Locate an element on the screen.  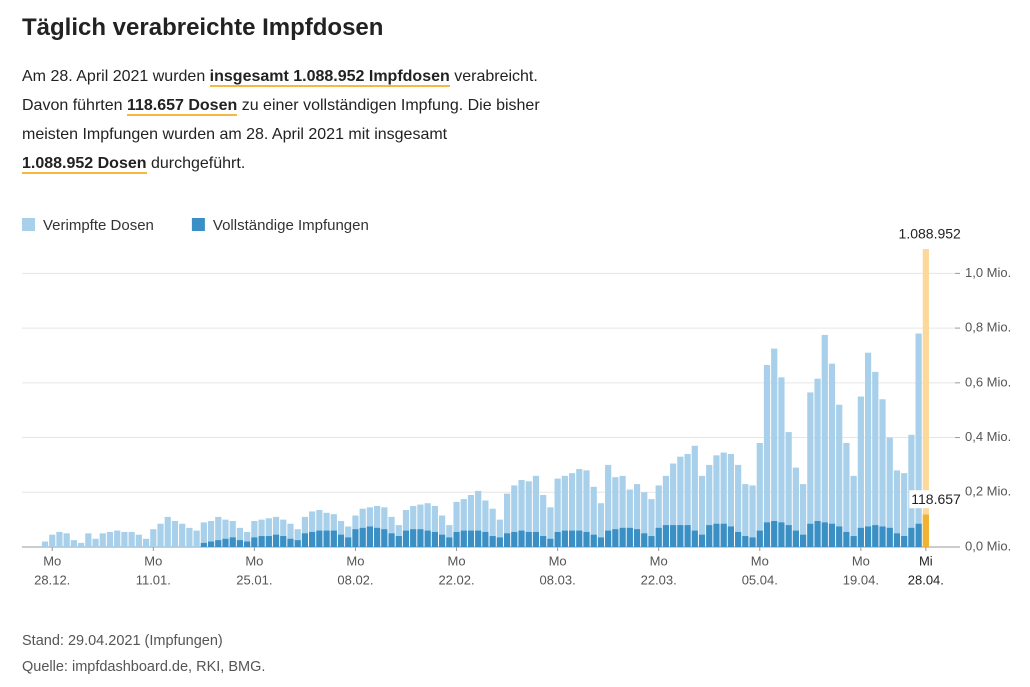
value-label-bg is located at coordinates (936, 499).